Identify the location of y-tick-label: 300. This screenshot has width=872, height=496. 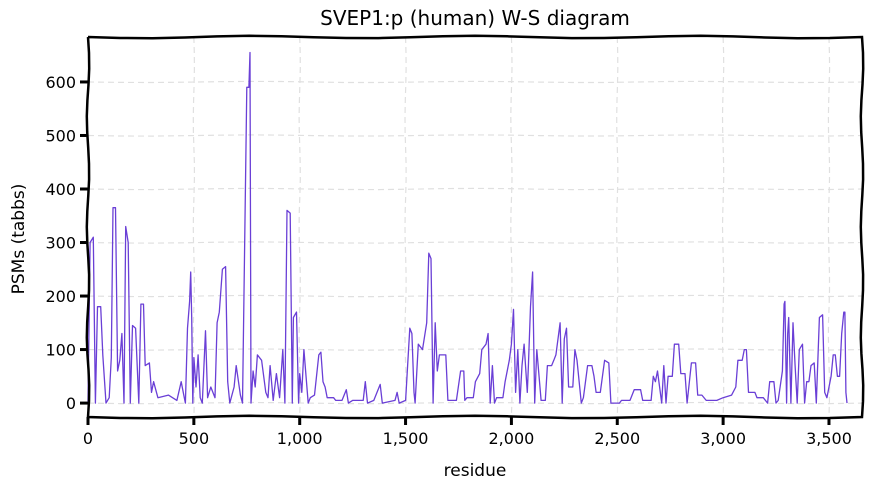
(60, 243).